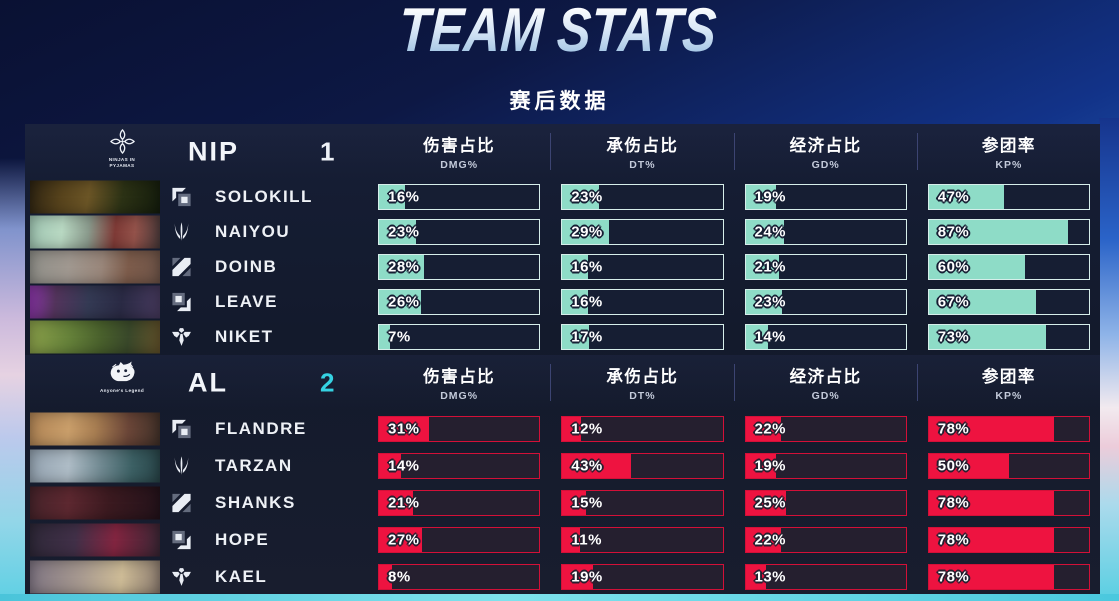 This screenshot has height=601, width=1119. Describe the element at coordinates (122, 390) in the screenshot. I see `team-logo-caption: Anyone's Legend` at that location.